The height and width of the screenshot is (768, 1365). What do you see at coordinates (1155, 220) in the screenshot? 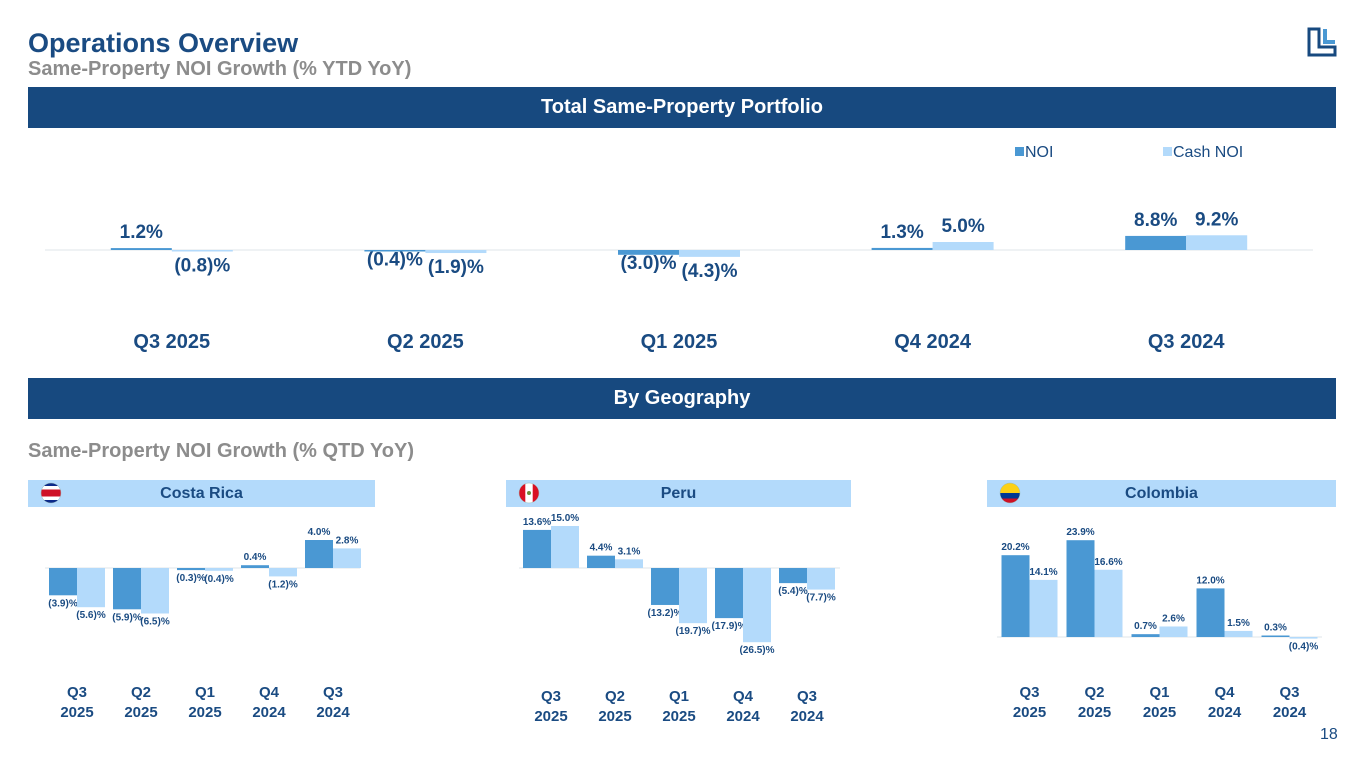
I see `total-label-noi-4: 8.8%` at bounding box center [1155, 220].